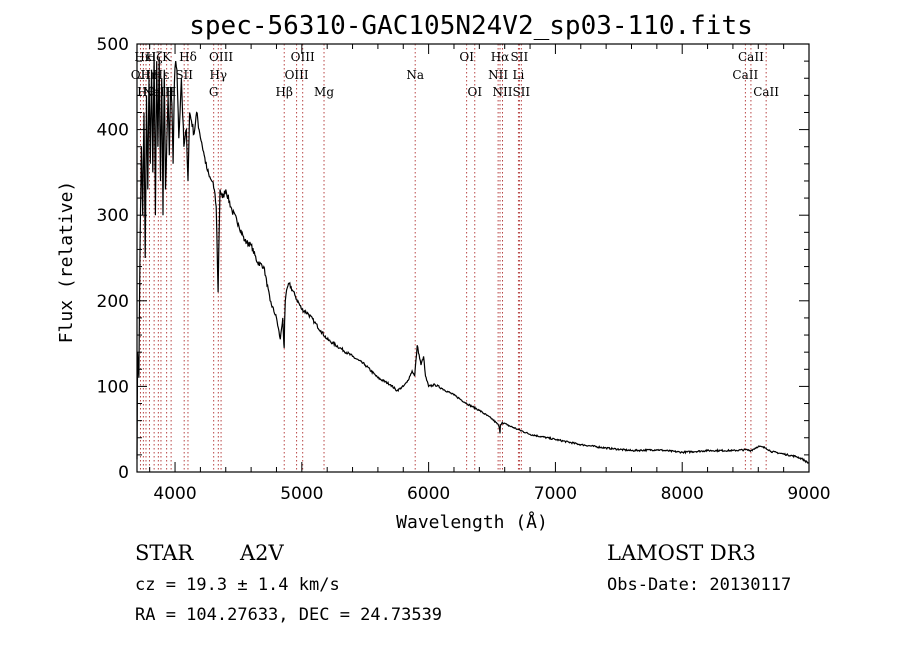 The height and width of the screenshot is (649, 900). What do you see at coordinates (113, 387) in the screenshot?
I see `y-tick-label: 100` at bounding box center [113, 387].